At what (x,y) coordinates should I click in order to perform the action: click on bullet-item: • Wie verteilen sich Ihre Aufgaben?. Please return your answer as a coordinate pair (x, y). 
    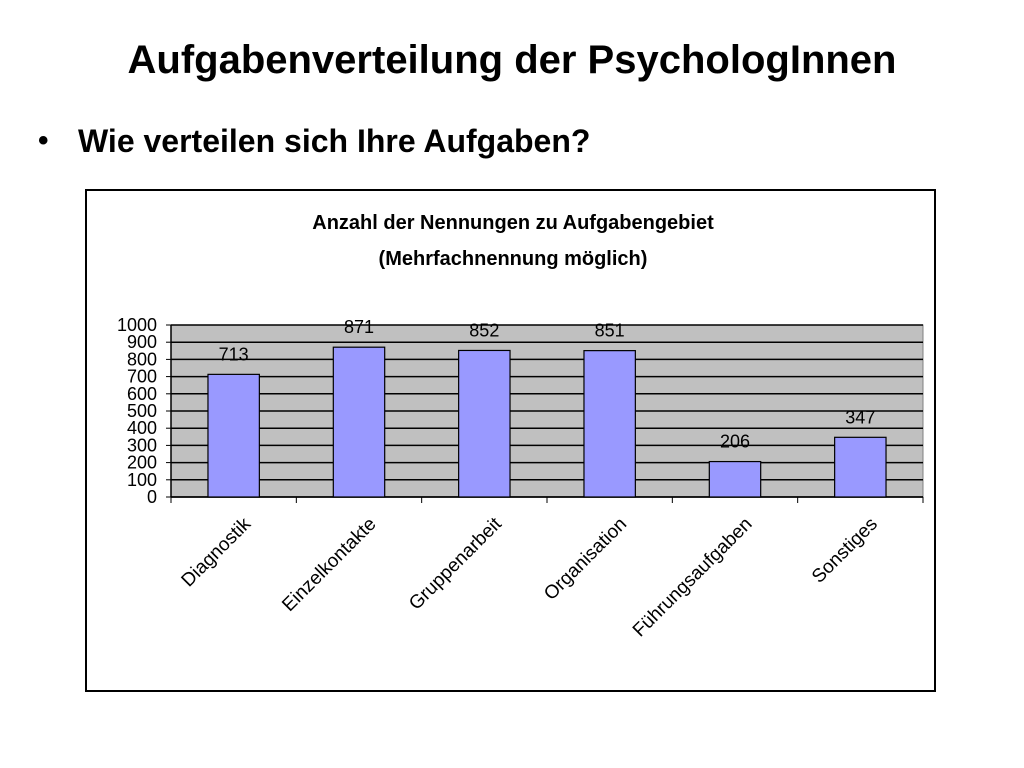
    Looking at the image, I should click on (314, 141).